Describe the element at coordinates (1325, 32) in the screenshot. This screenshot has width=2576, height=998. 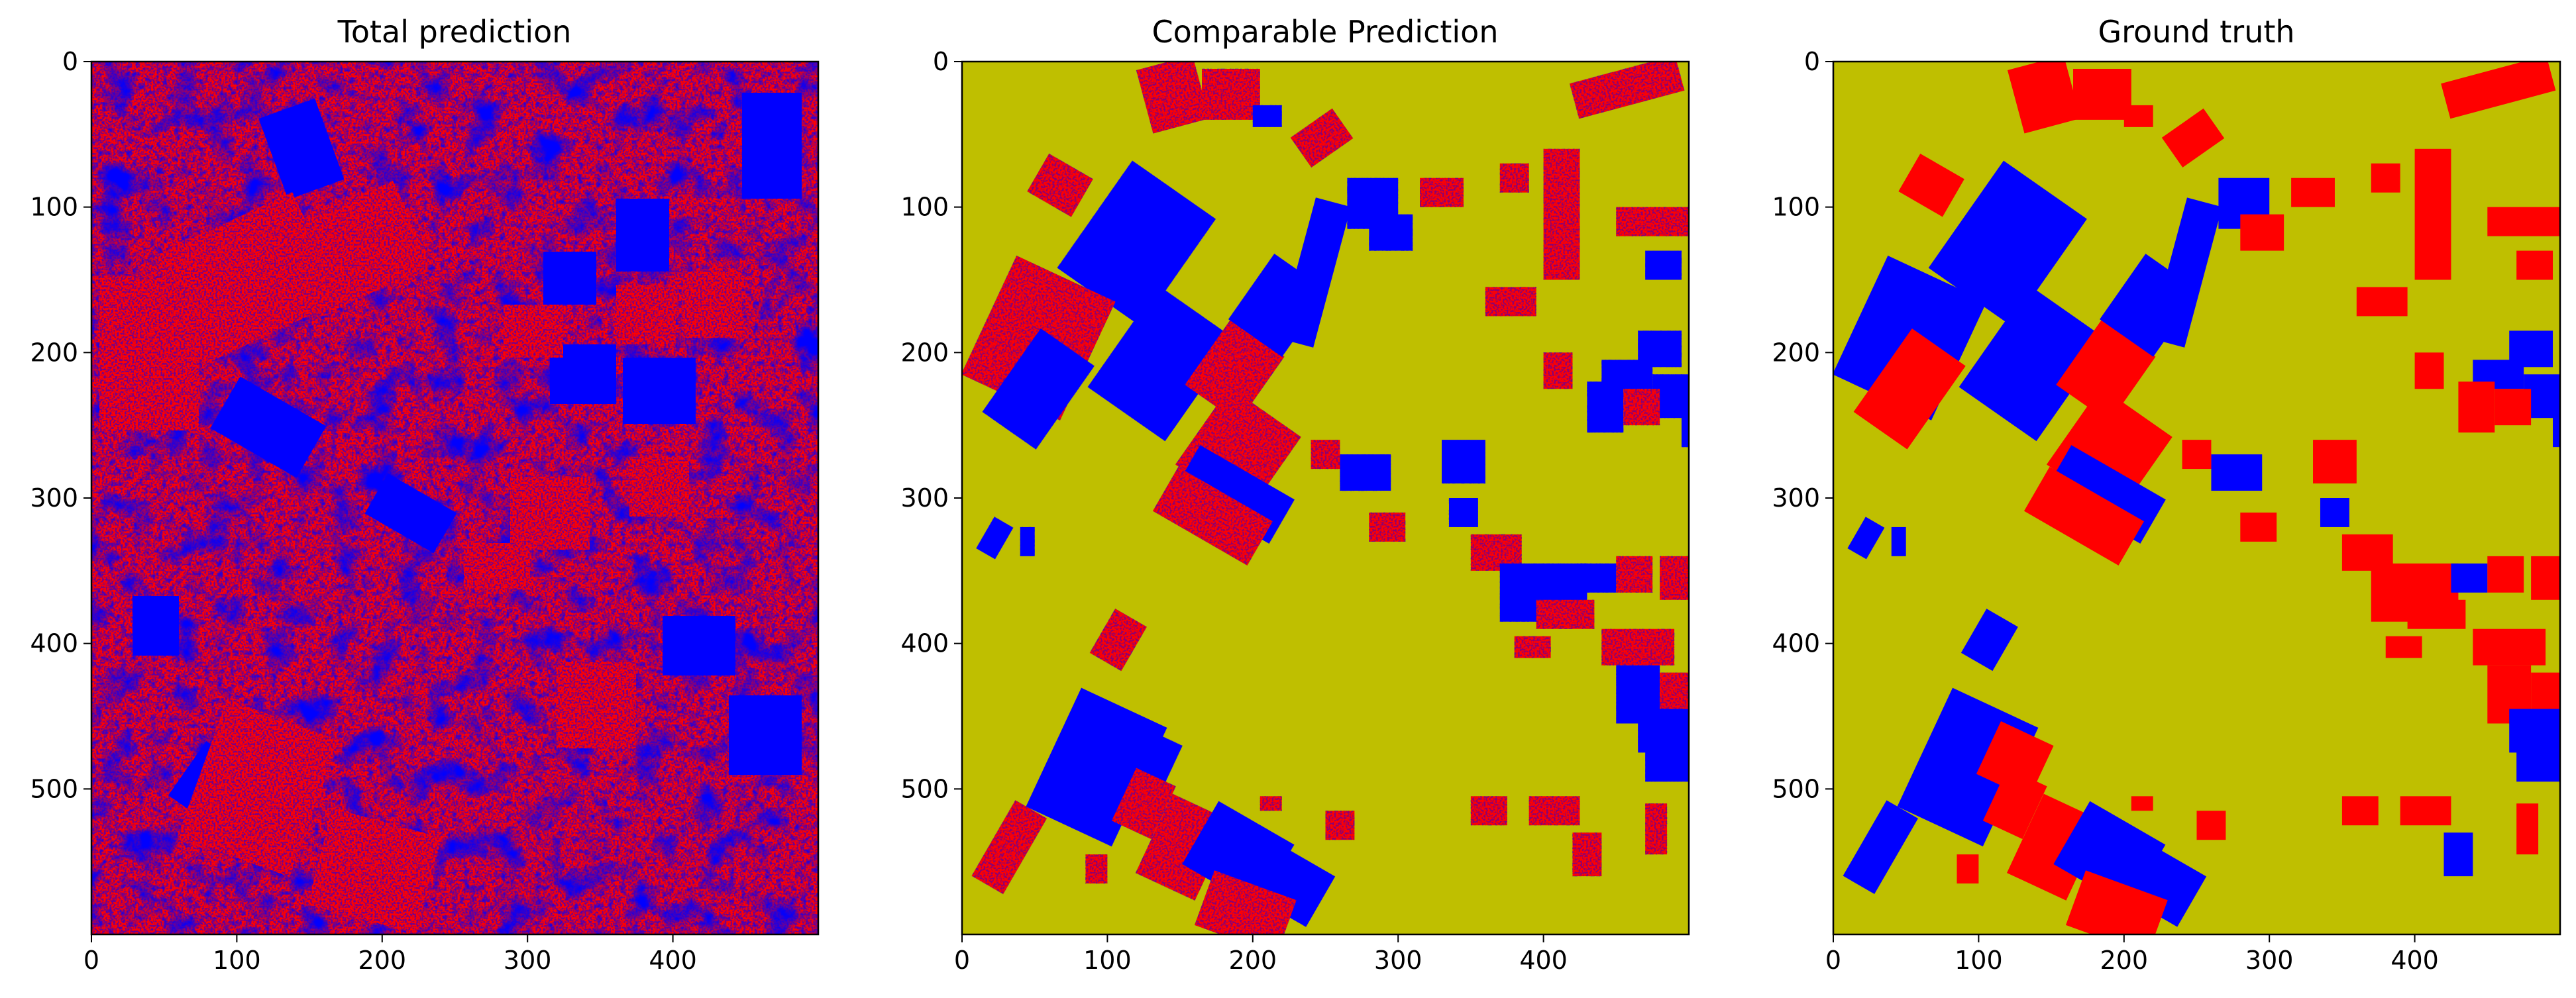
I see `chart-title: Comparable Prediction` at that location.